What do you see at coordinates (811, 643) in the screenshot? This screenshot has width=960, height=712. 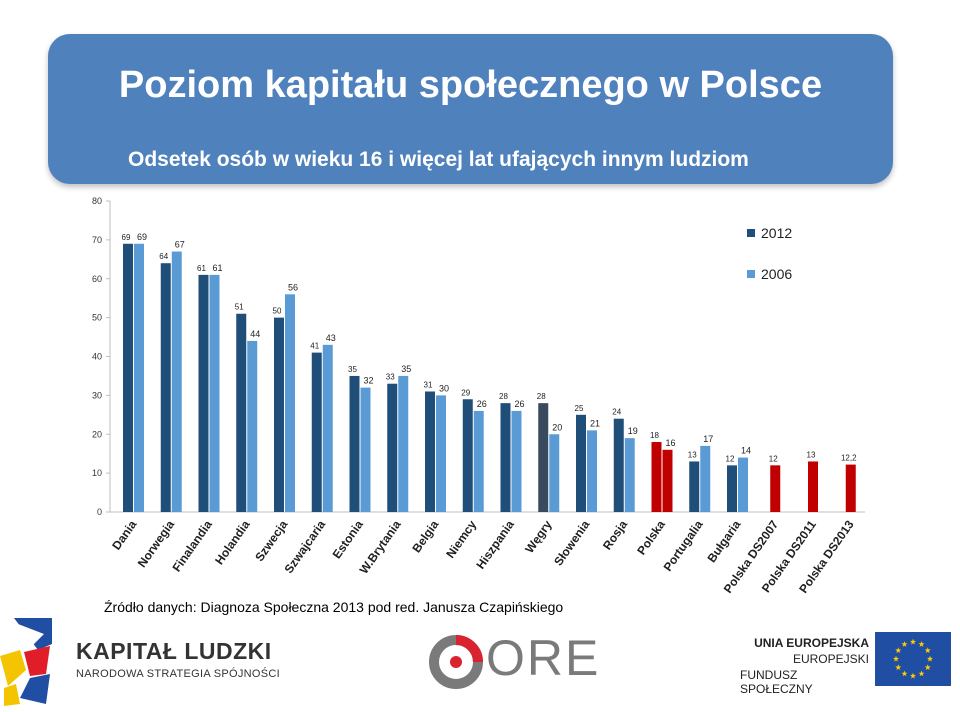 I see `eu-line-1: UNIA EUROPEJSKA` at bounding box center [811, 643].